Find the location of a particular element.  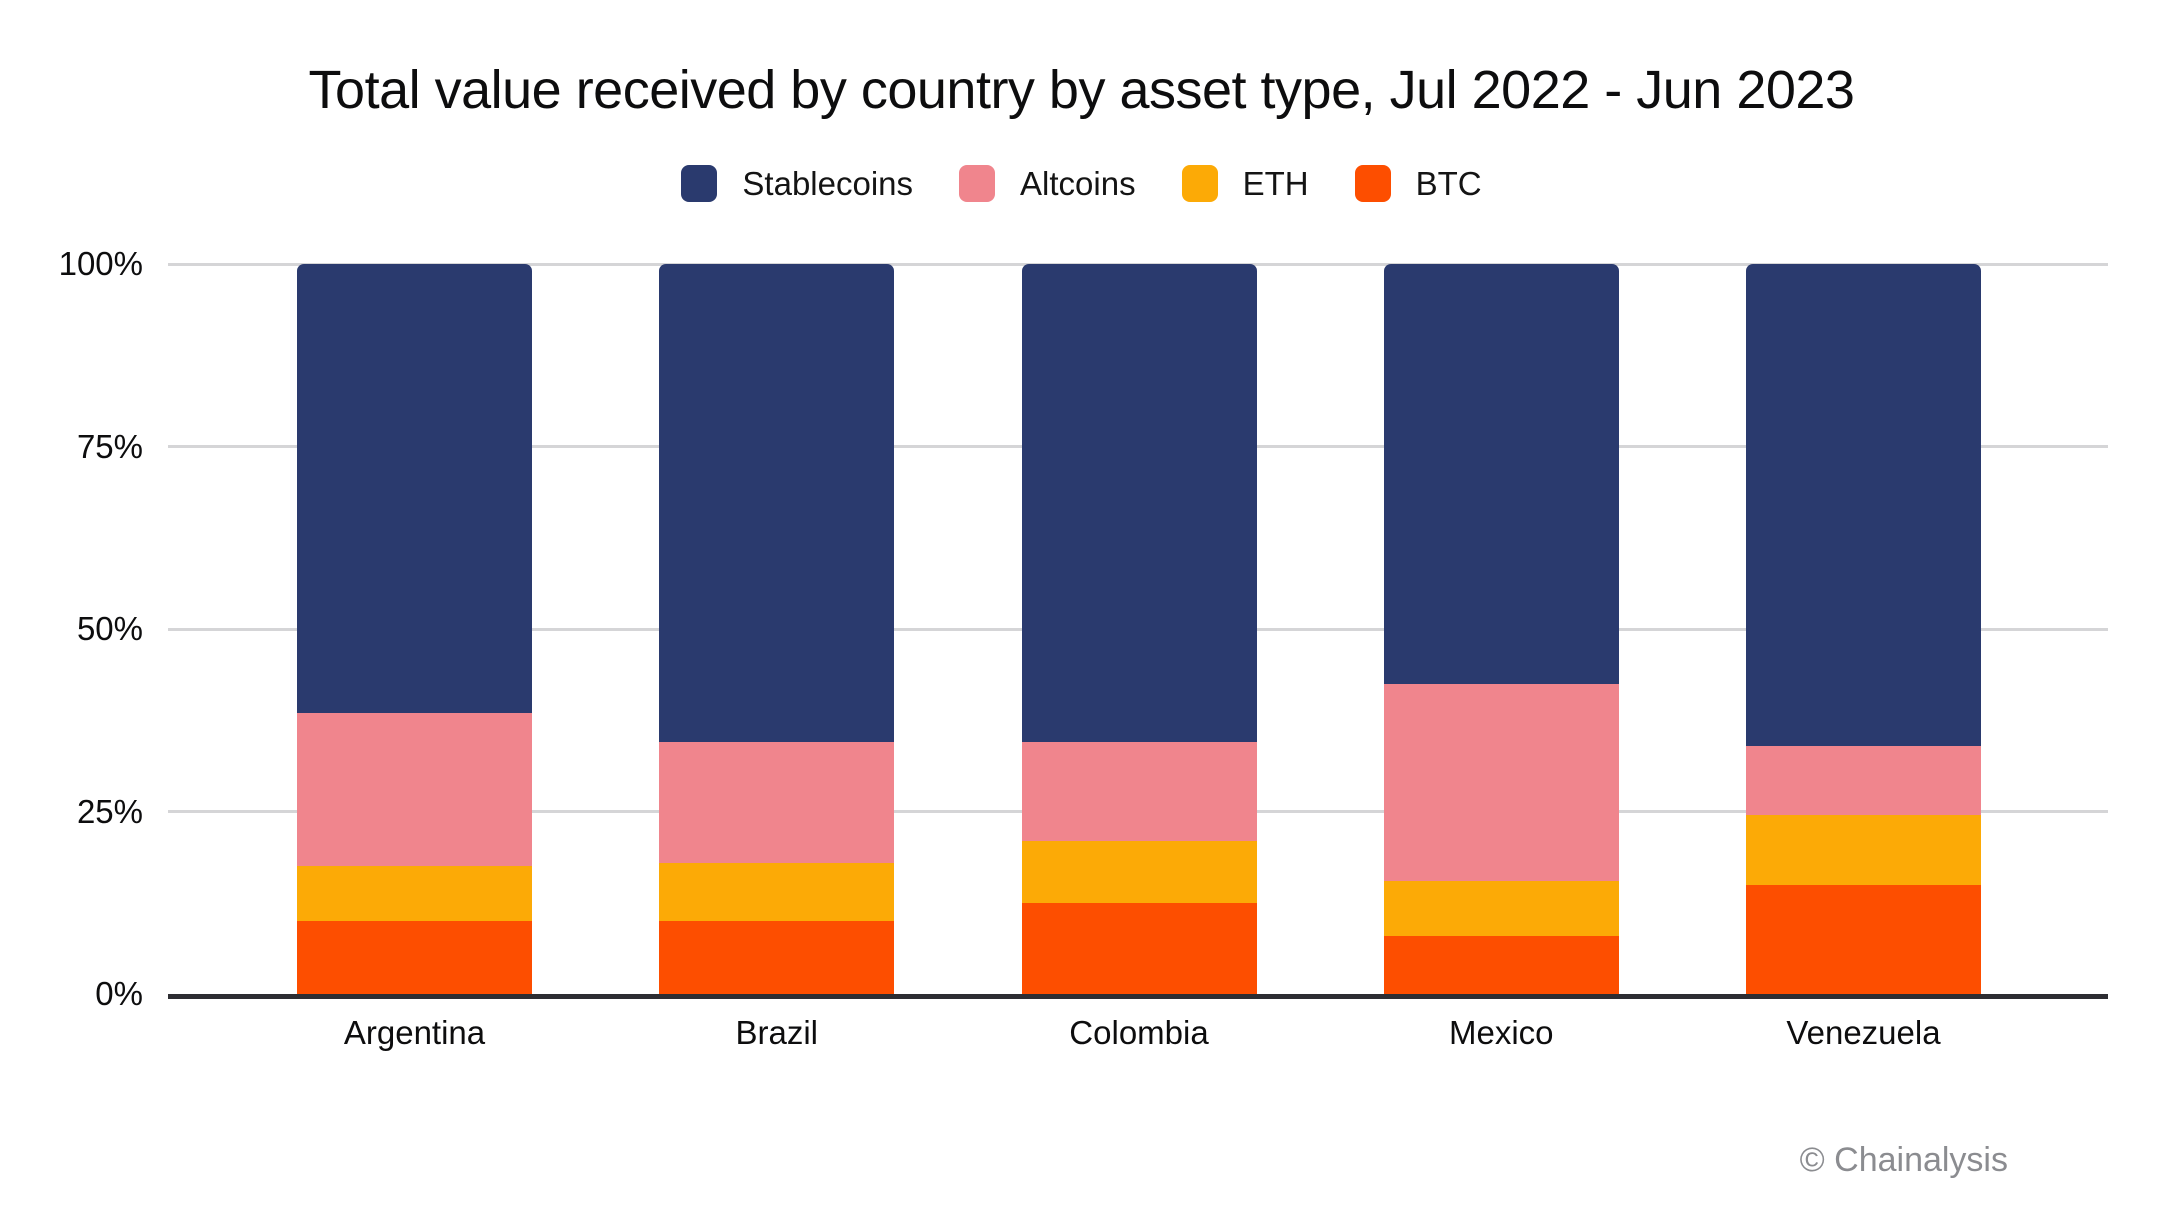

legend-item-altcoins: Altcoins is located at coordinates (1047, 183).